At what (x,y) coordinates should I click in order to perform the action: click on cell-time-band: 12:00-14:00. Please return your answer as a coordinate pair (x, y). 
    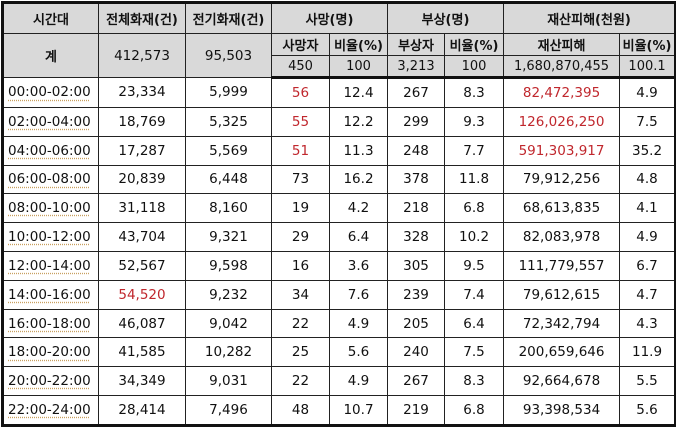
    Looking at the image, I should click on (50, 265).